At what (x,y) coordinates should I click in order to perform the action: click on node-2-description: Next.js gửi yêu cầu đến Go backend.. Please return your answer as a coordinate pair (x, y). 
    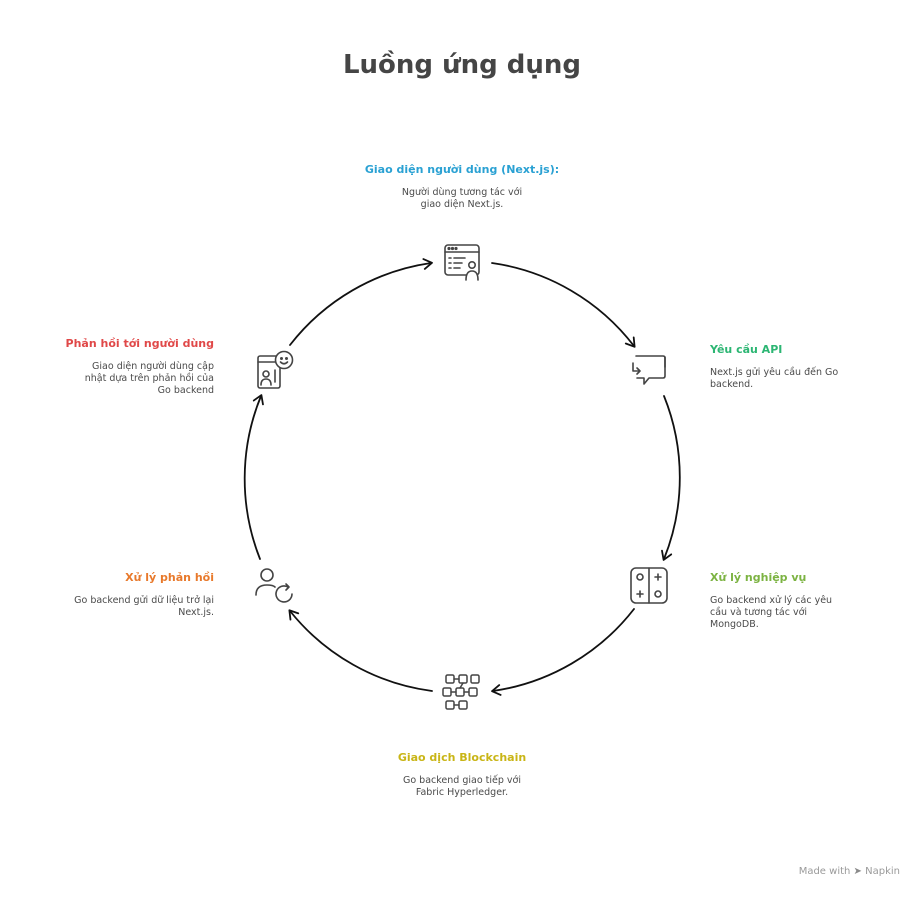
    Looking at the image, I should click on (774, 378).